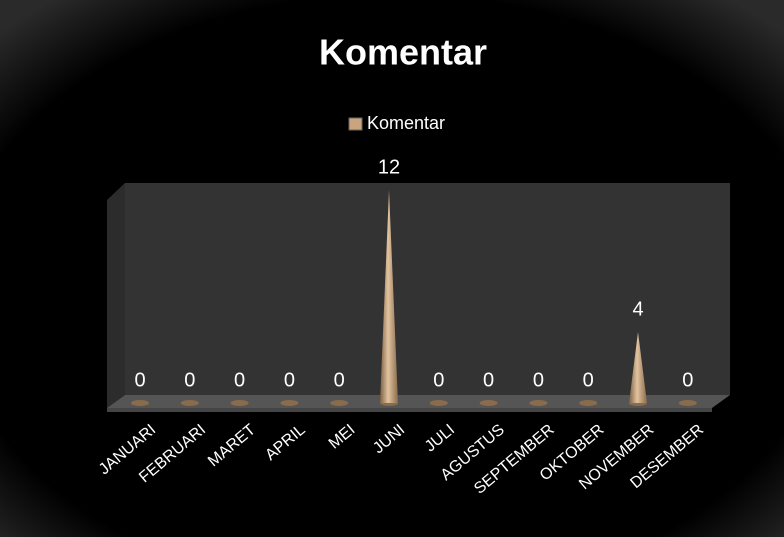 The width and height of the screenshot is (784, 537). I want to click on floor-edge, so click(409, 410).